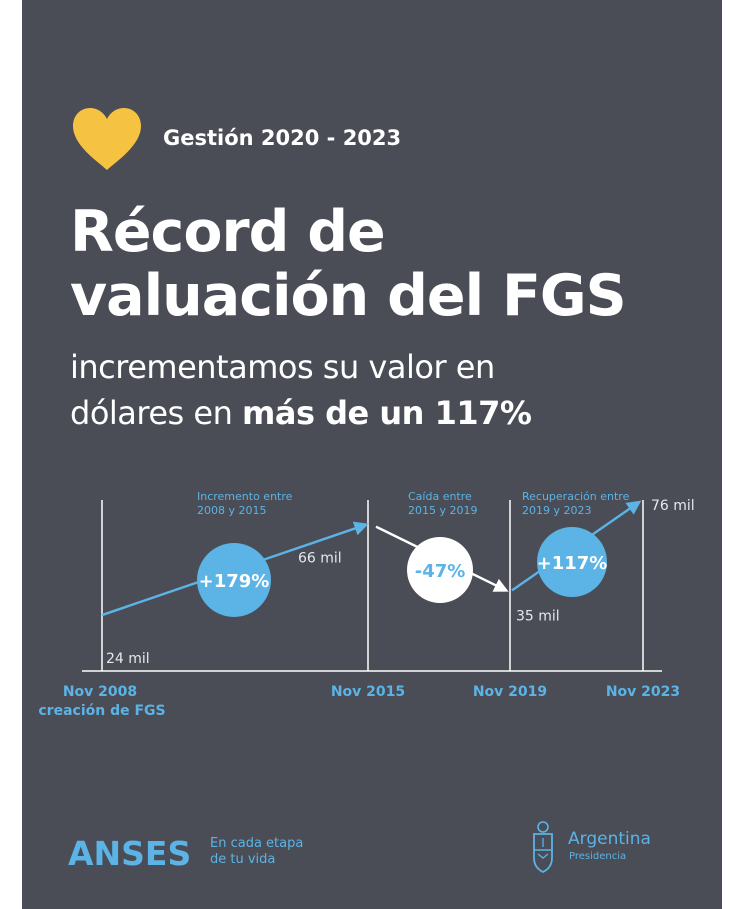 The width and height of the screenshot is (730, 909). I want to click on subtitle-bold: más de un 117%, so click(387, 413).